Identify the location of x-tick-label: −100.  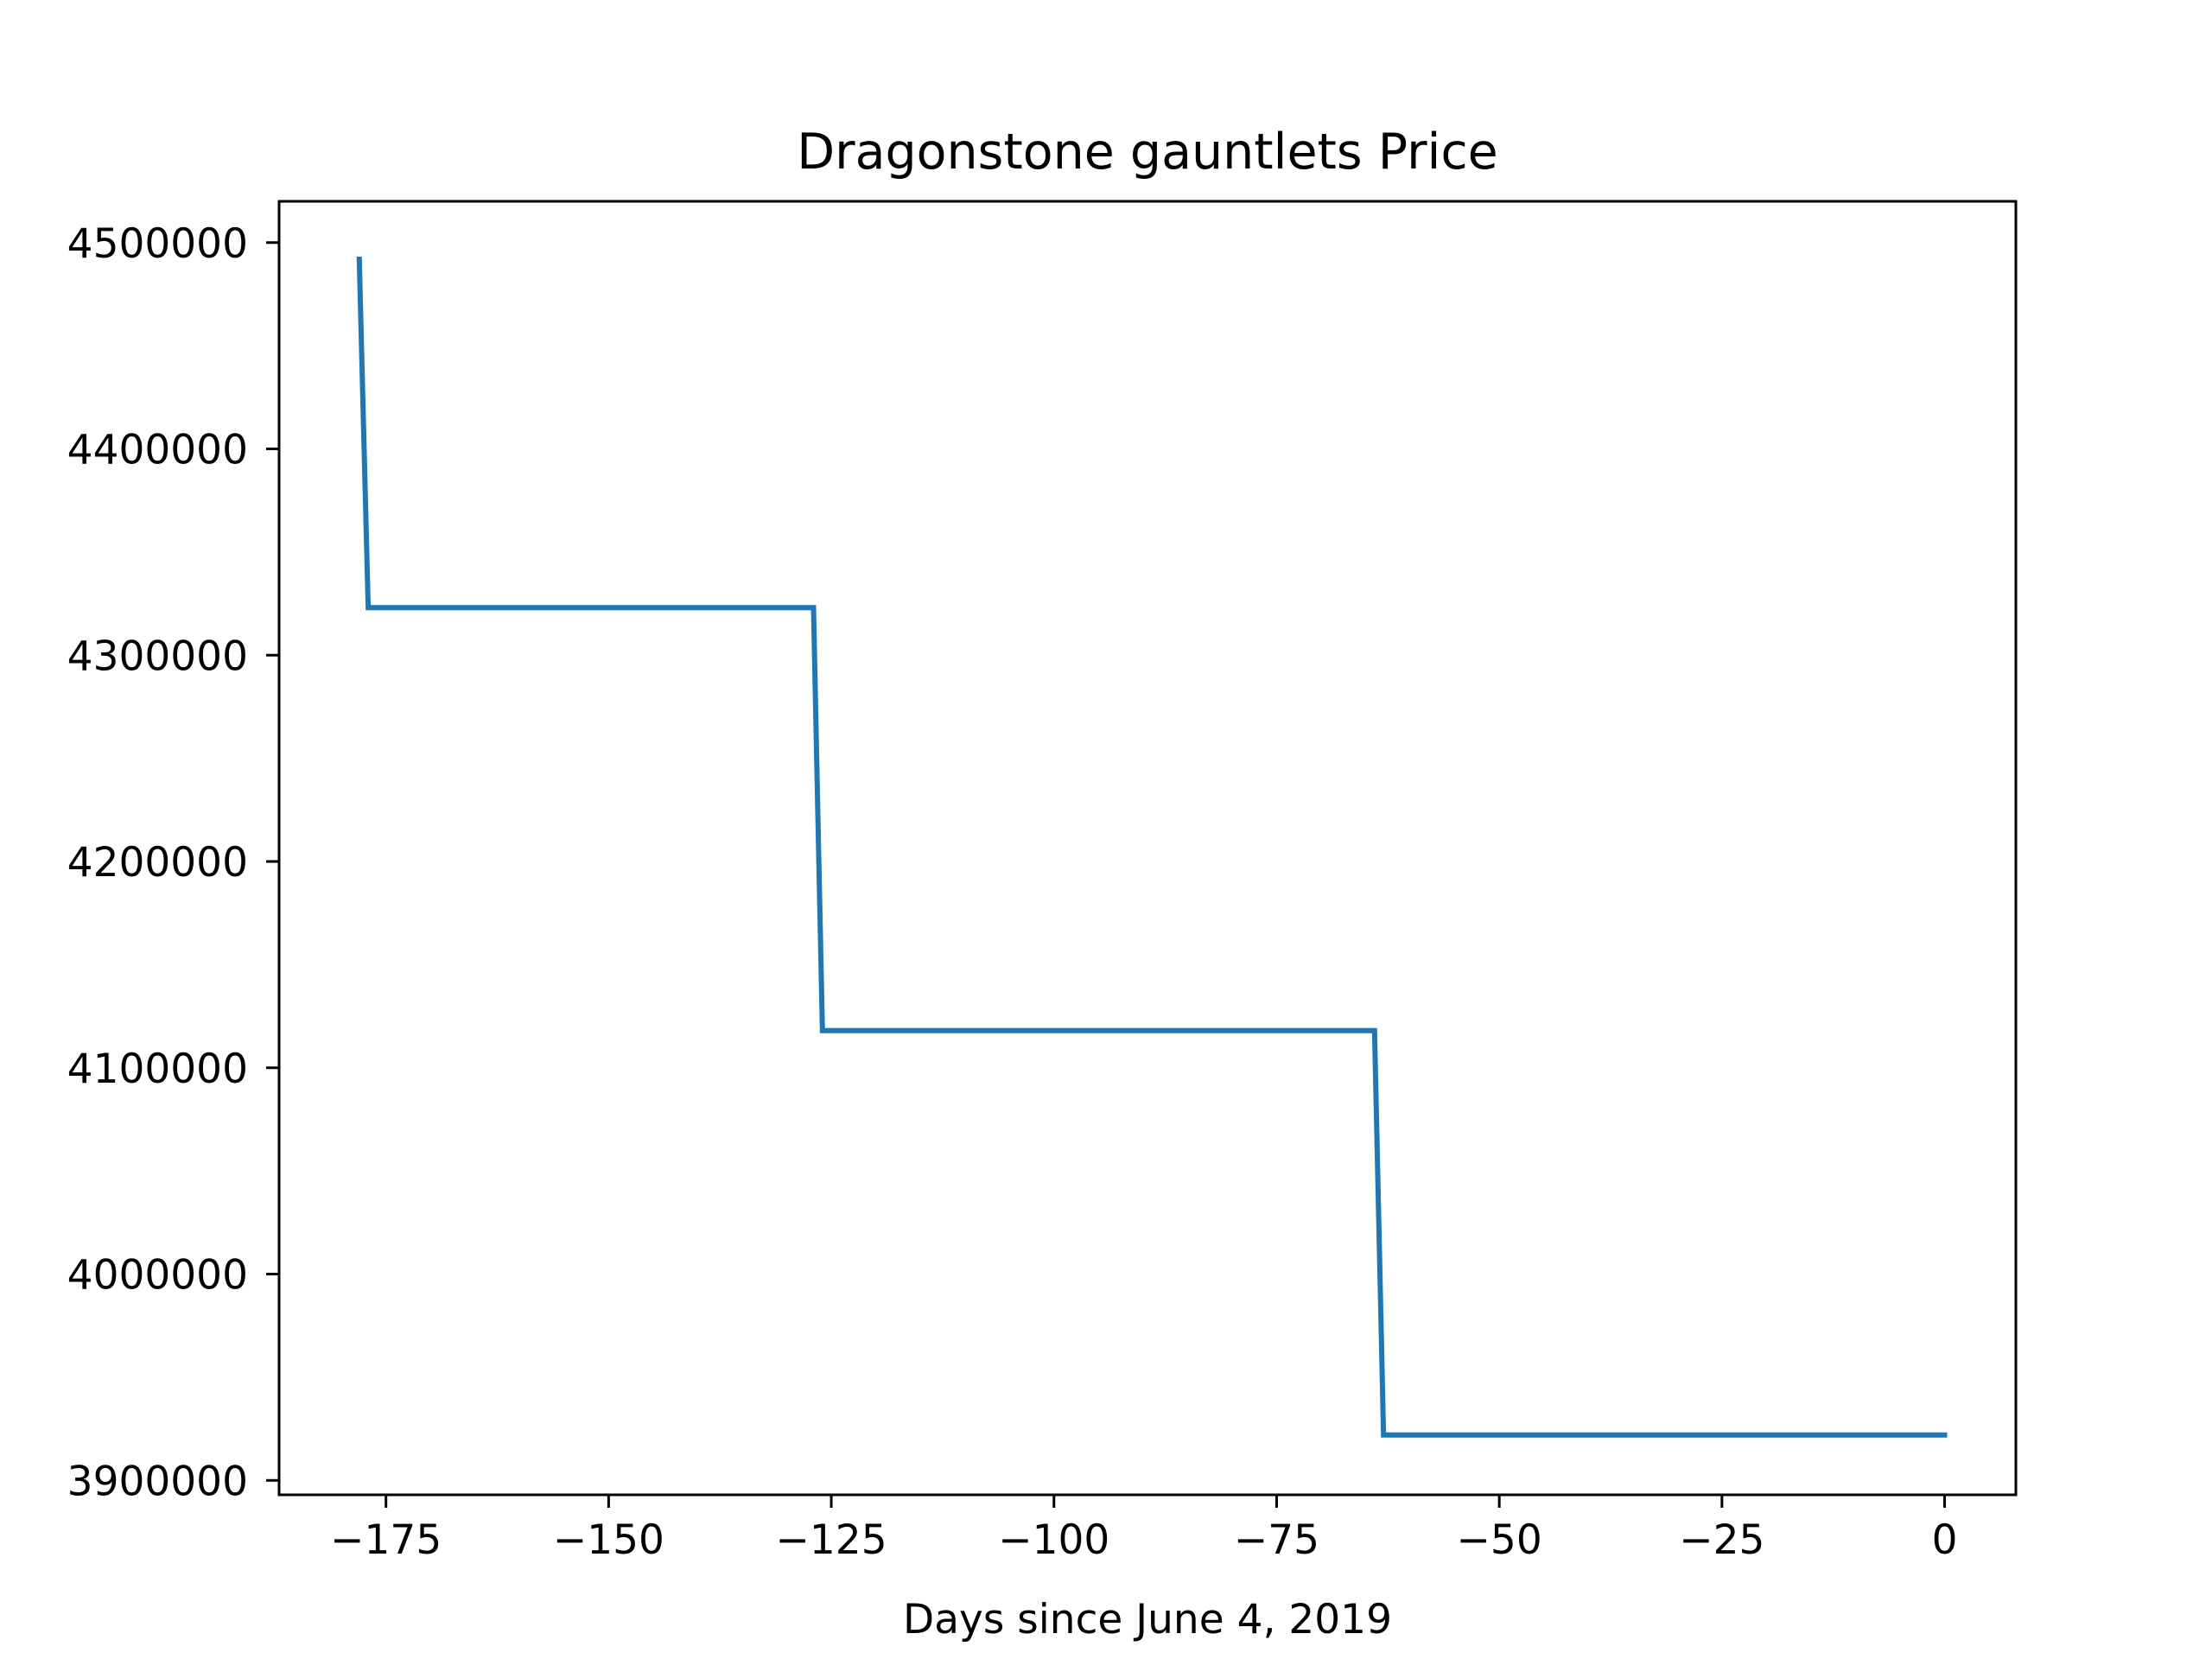
(1053, 1540).